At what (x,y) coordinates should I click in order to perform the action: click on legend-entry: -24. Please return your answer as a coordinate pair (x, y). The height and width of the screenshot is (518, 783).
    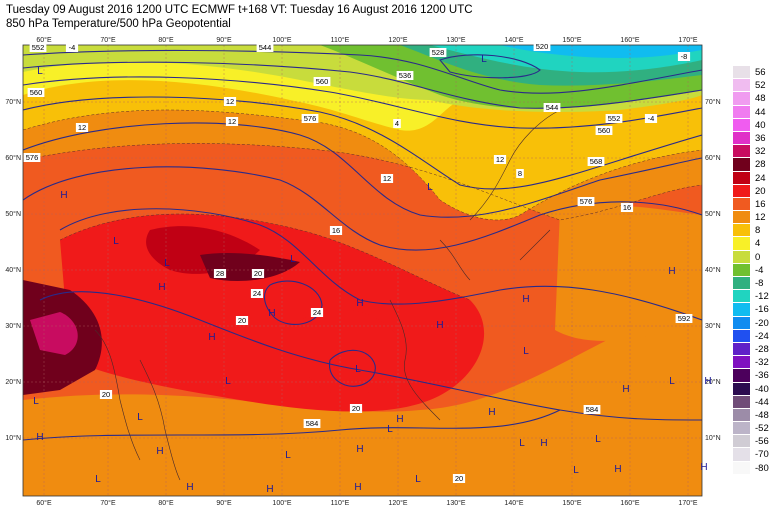
    Looking at the image, I should click on (756, 336).